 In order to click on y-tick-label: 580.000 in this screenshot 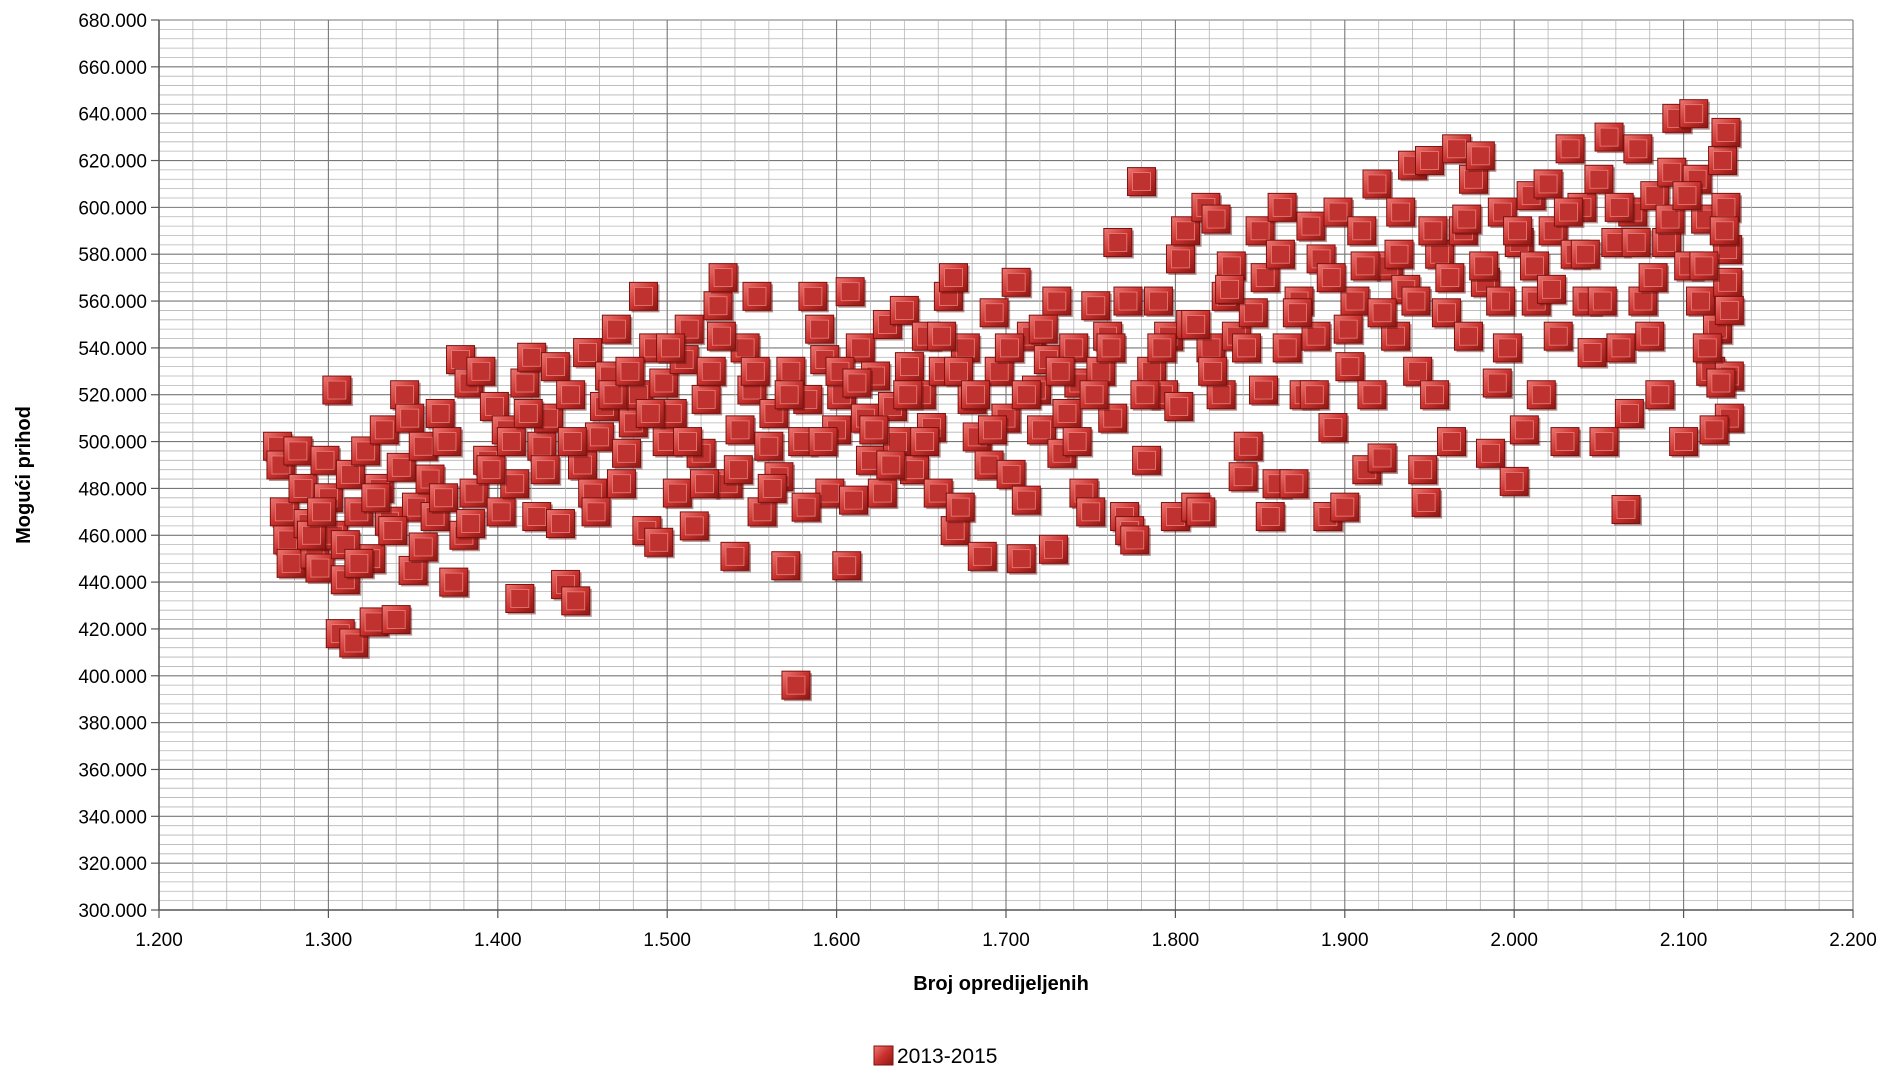, I will do `click(112, 255)`.